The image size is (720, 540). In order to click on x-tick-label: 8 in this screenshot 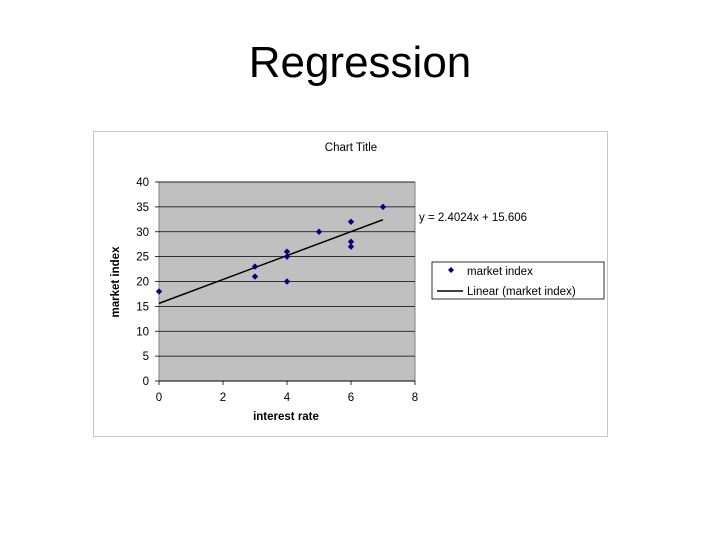, I will do `click(415, 398)`.